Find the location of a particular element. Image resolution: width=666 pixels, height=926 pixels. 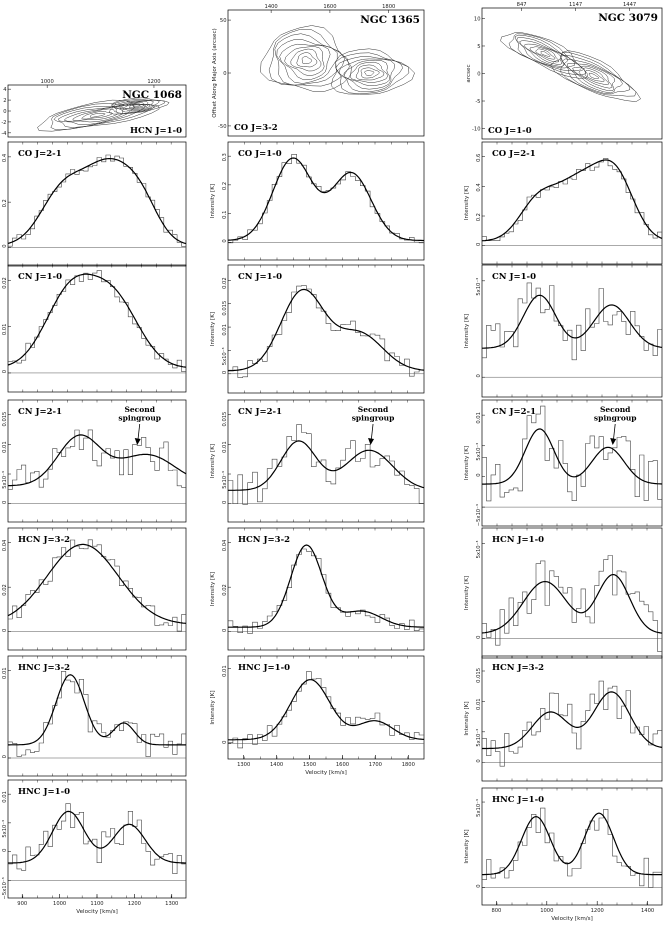

y-tick-label: 0.1 is located at coordinates (225, 215).